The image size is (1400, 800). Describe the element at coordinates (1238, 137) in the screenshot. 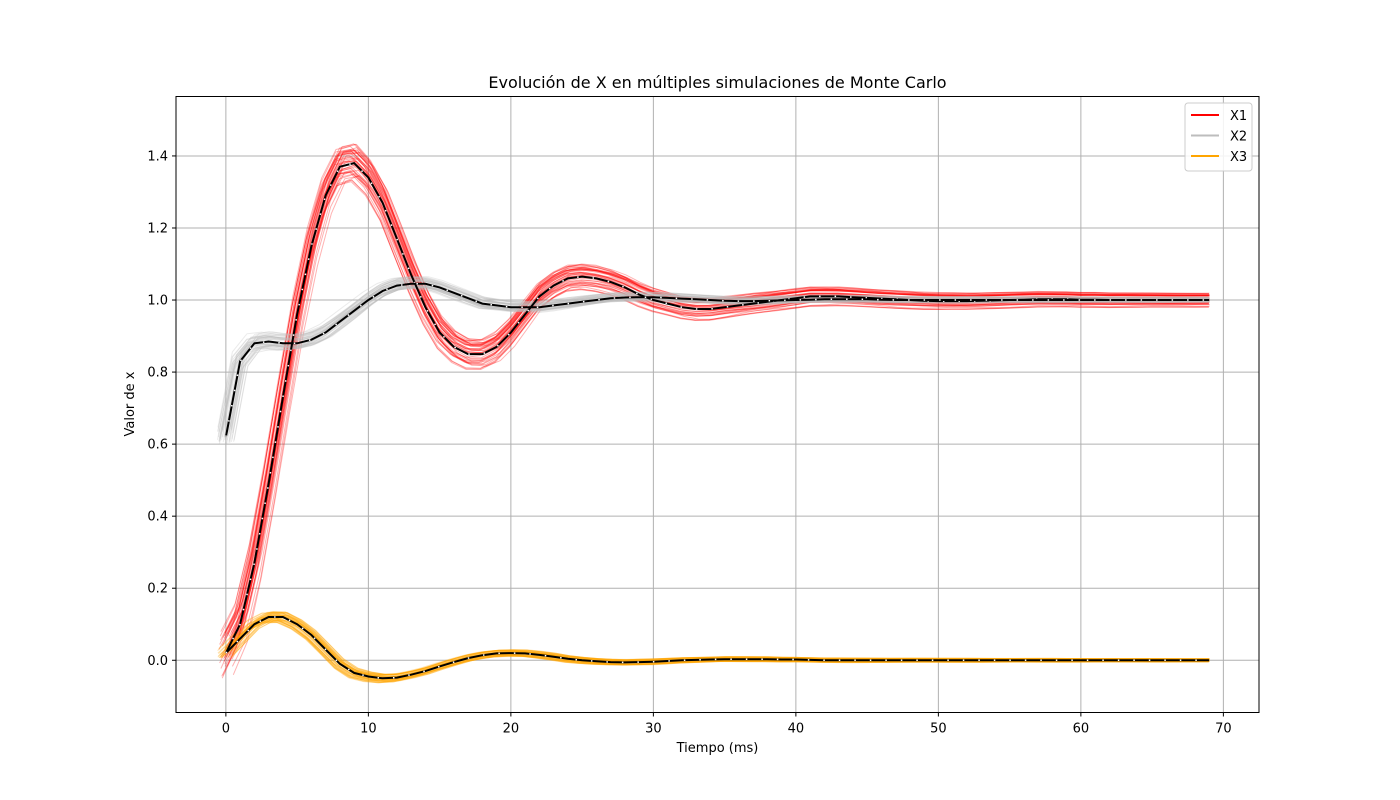

I see `legend-label-x2: X2` at that location.